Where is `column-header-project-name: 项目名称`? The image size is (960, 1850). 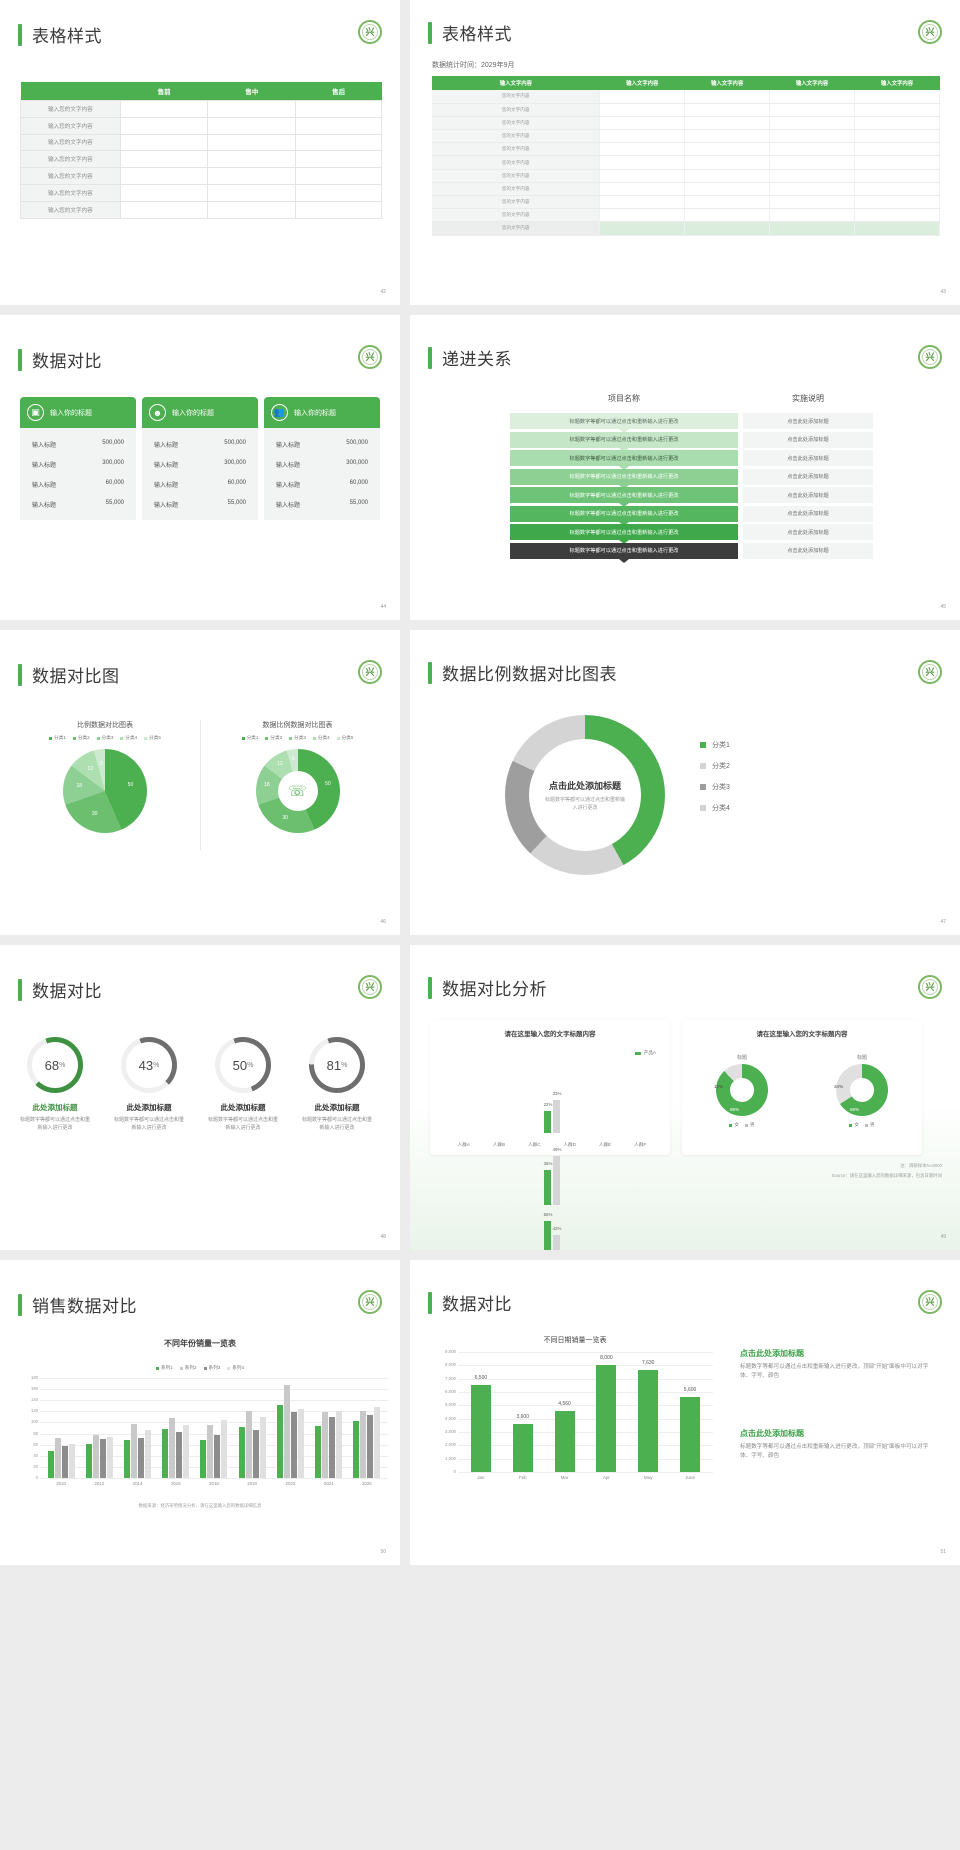
column-header-project-name: 项目名称 is located at coordinates (624, 398).